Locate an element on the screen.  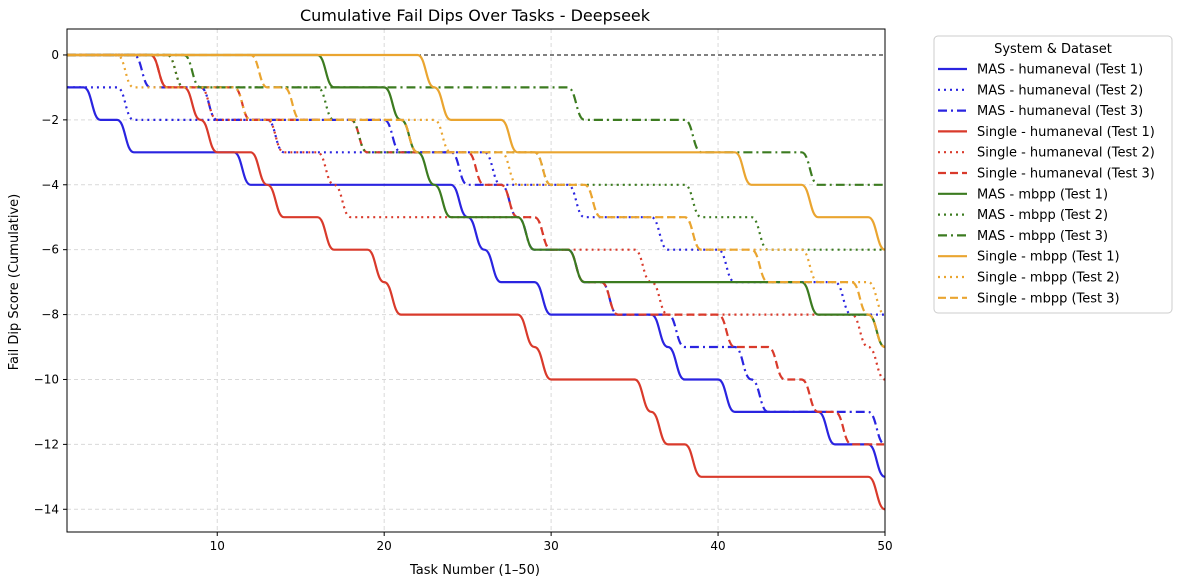
legend-entry: MAS - humaneval (Test 2) is located at coordinates (1060, 90).